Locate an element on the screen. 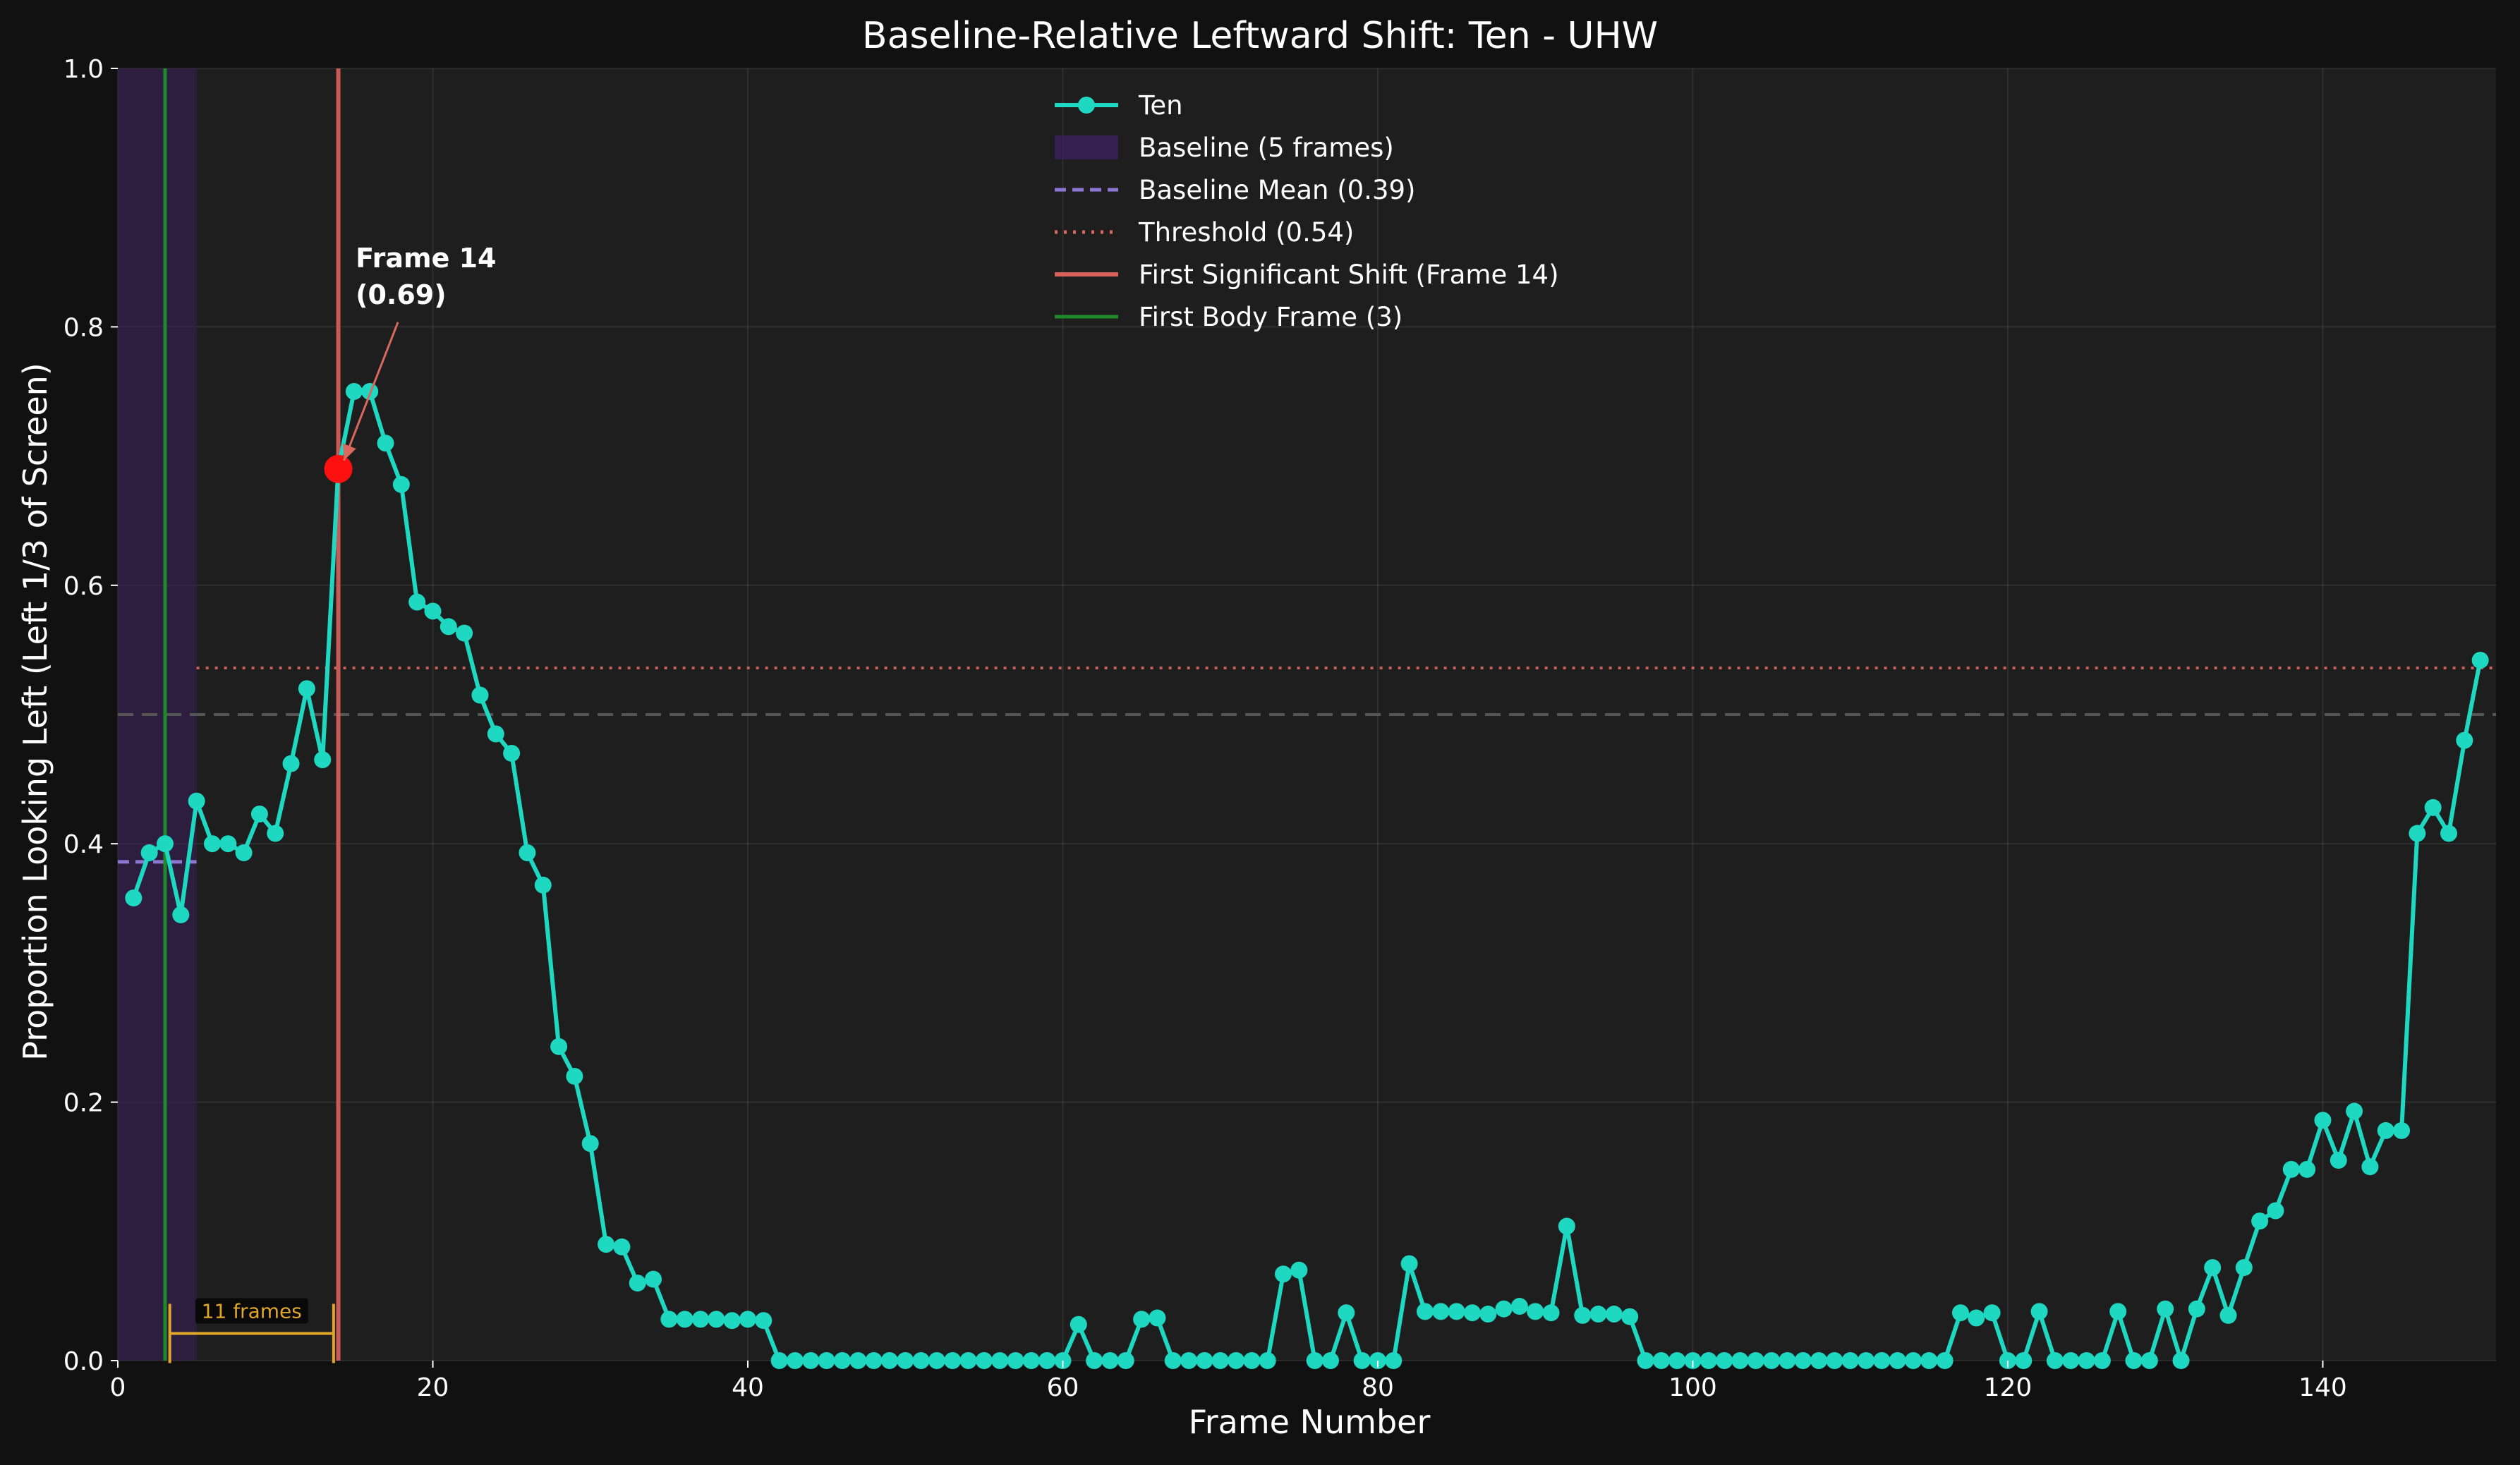  legend-label: First Significant Shift (Frame 14) is located at coordinates (1349, 275).